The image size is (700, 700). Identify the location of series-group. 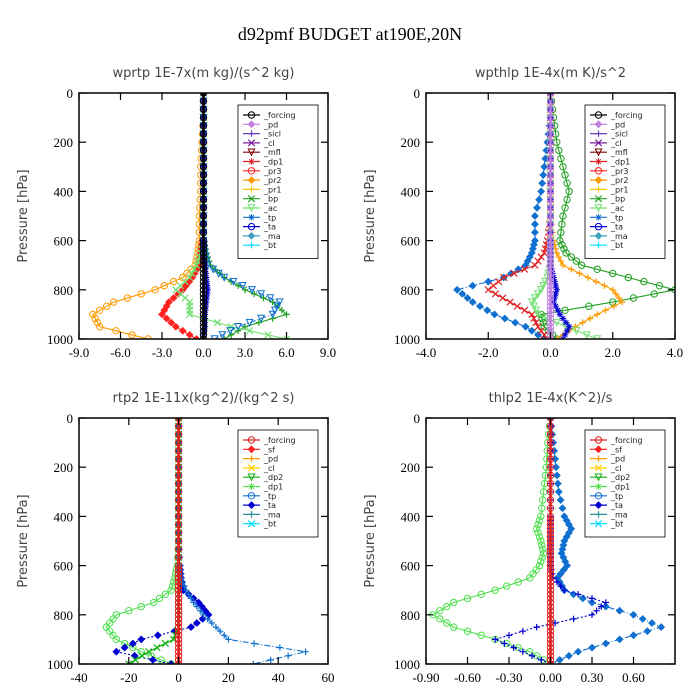
(564, 216).